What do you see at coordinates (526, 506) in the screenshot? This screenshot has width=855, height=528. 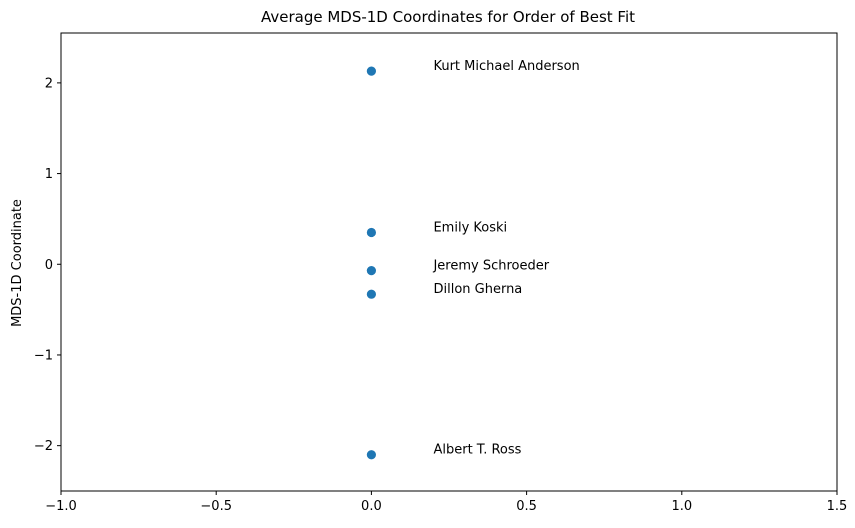 I see `x-tick-label: 0.5` at bounding box center [526, 506].